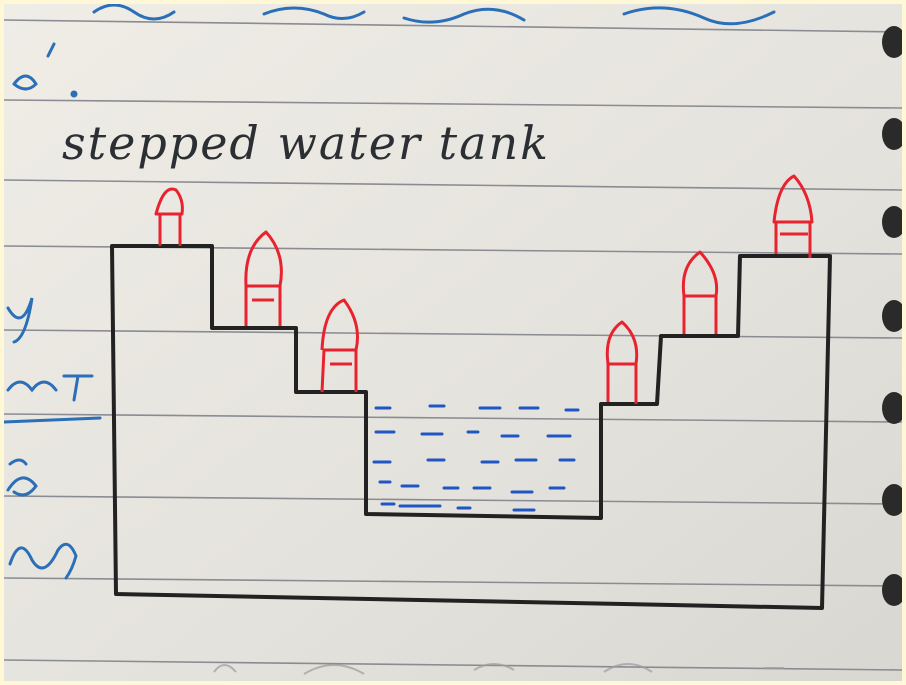  I want to click on bottom-scrawl, so click(498, 669).